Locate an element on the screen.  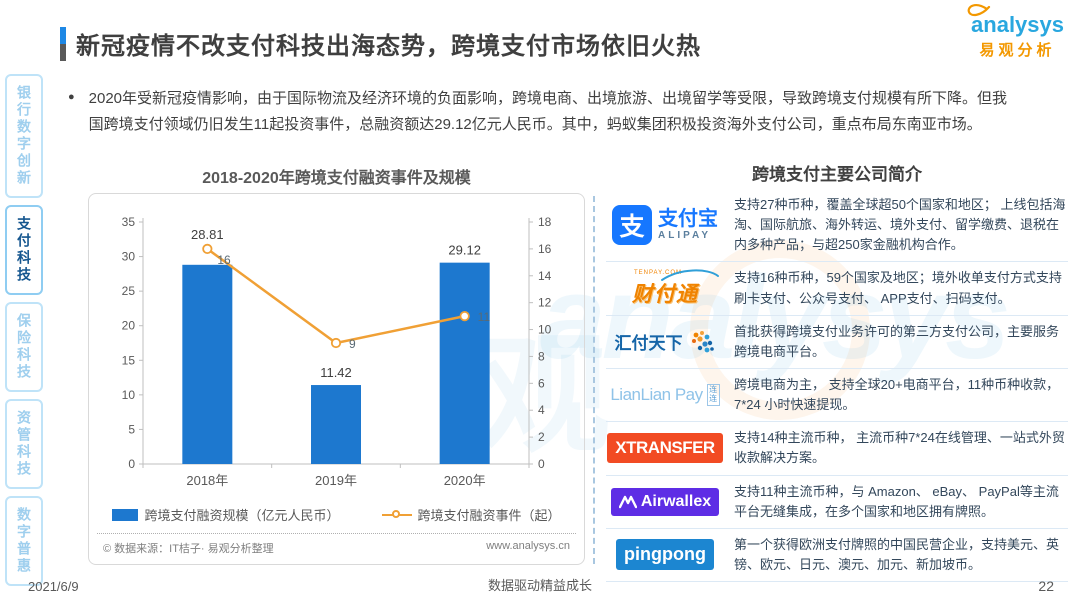
sidebar-item-label: 资管科技 is located at coordinates (24, 444).